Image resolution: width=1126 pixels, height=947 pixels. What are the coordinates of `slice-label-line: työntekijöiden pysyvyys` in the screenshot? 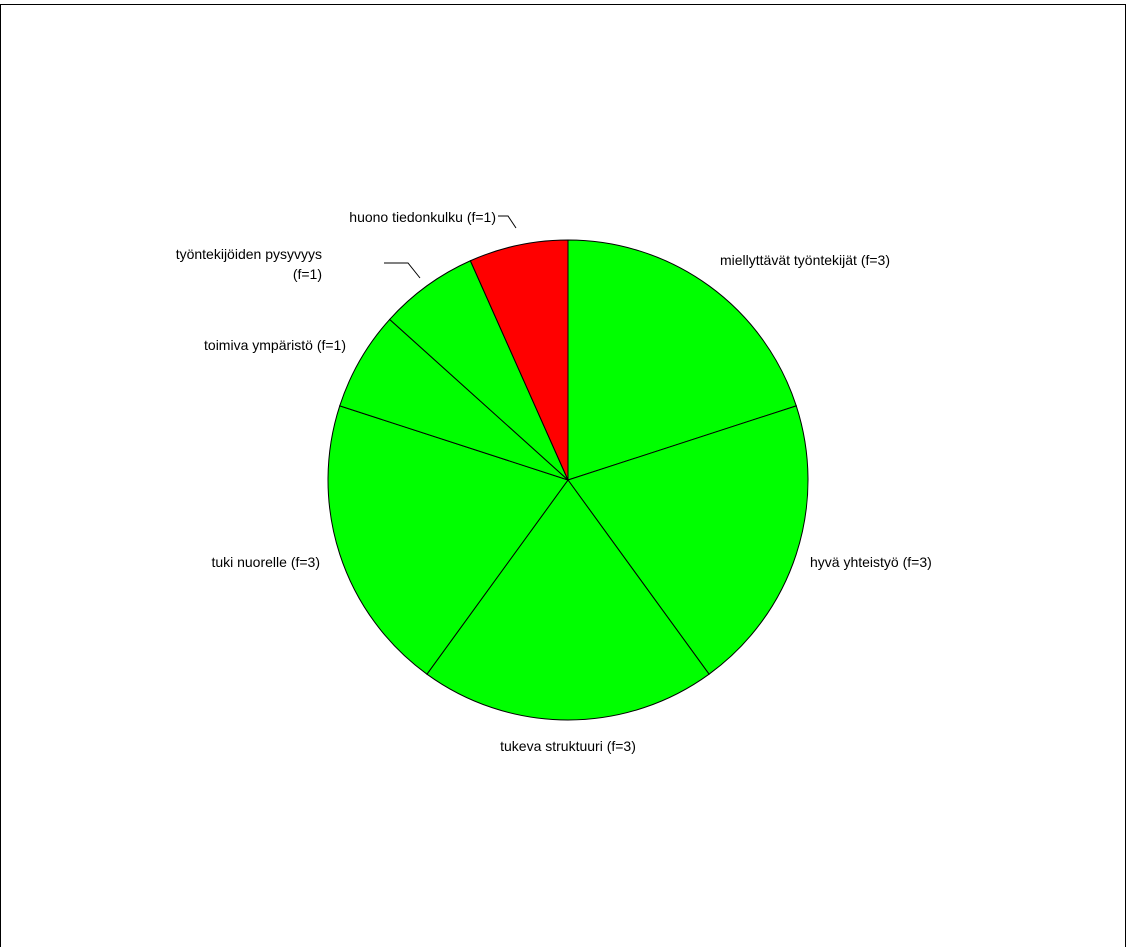 It's located at (249, 254).